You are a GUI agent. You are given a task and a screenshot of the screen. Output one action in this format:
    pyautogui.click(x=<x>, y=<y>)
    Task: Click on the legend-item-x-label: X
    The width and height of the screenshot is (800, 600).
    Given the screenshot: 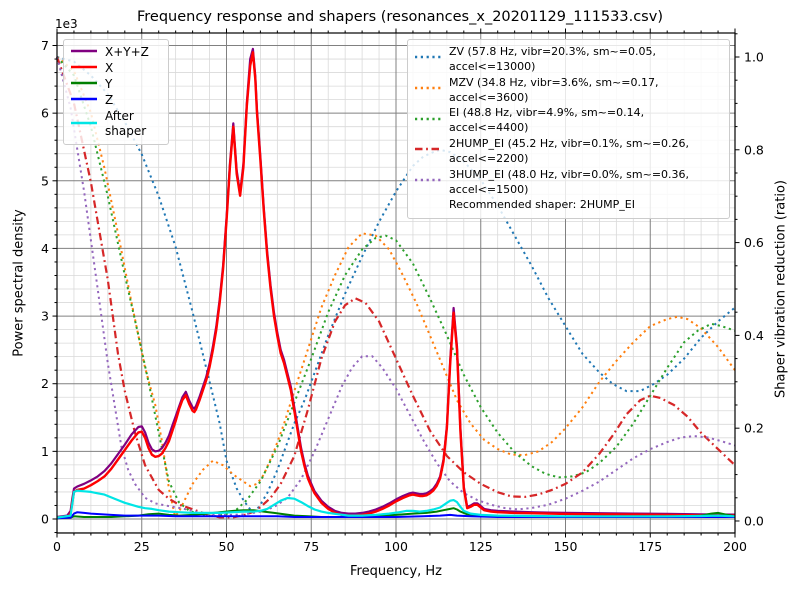 What is the action you would take?
    pyautogui.click(x=109, y=68)
    